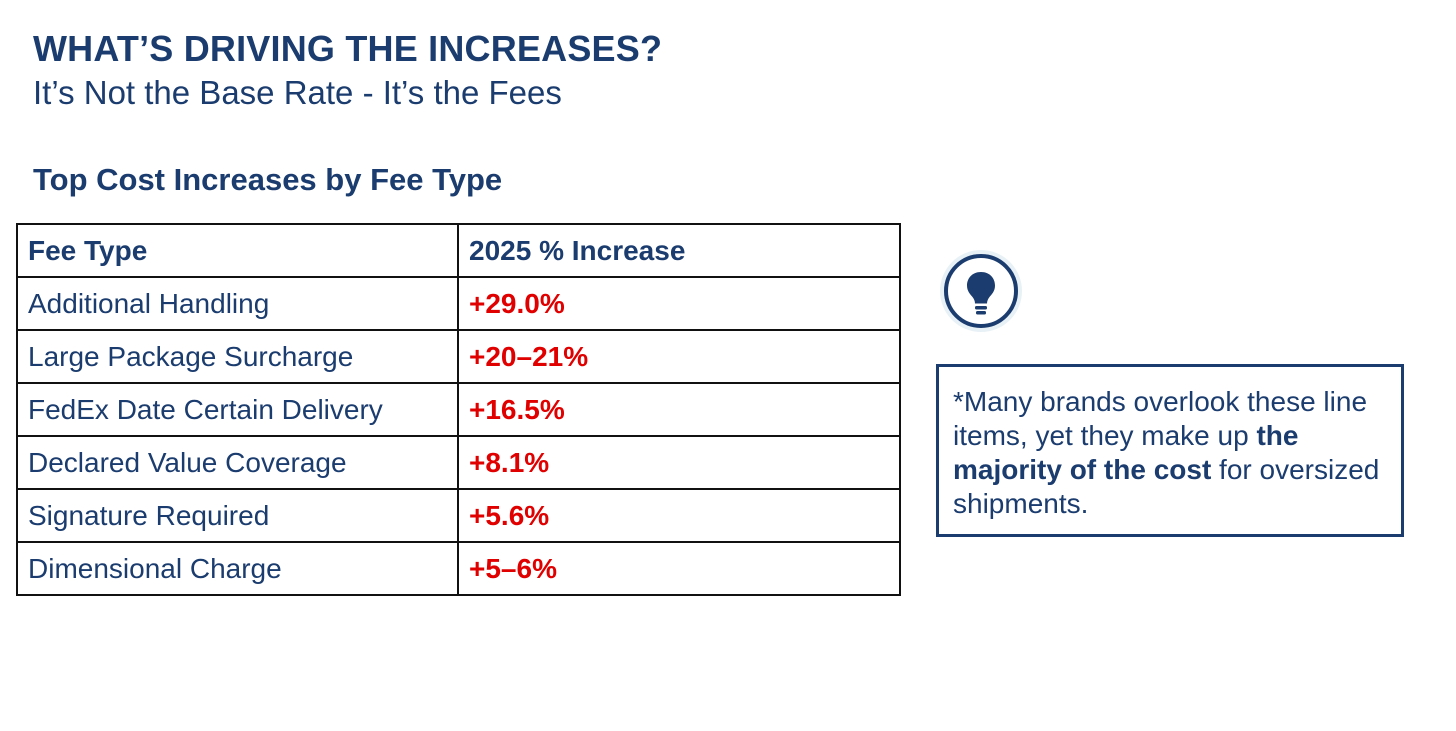  What do you see at coordinates (679, 303) in the screenshot?
I see `increase-cell: +29.0%` at bounding box center [679, 303].